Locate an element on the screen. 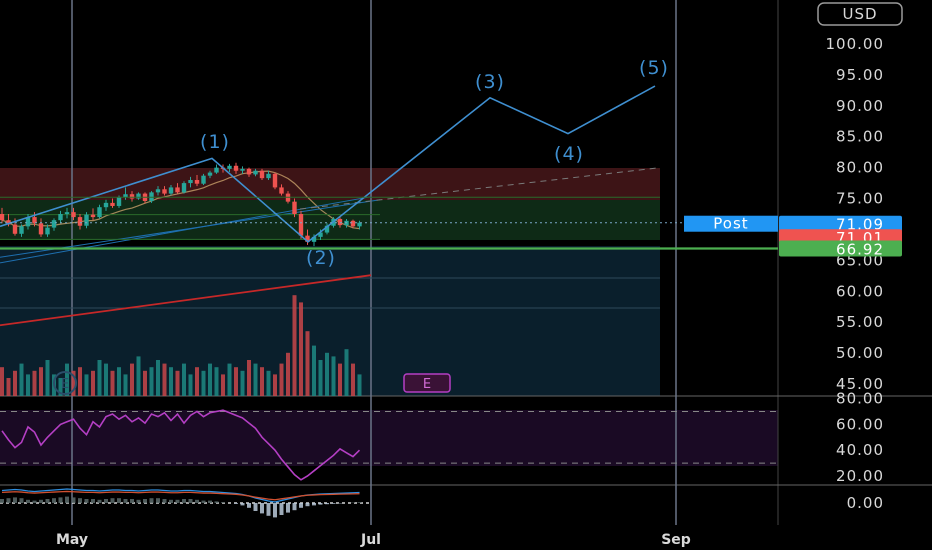 The height and width of the screenshot is (550, 932). price-tick-label: 100.00 is located at coordinates (855, 44).